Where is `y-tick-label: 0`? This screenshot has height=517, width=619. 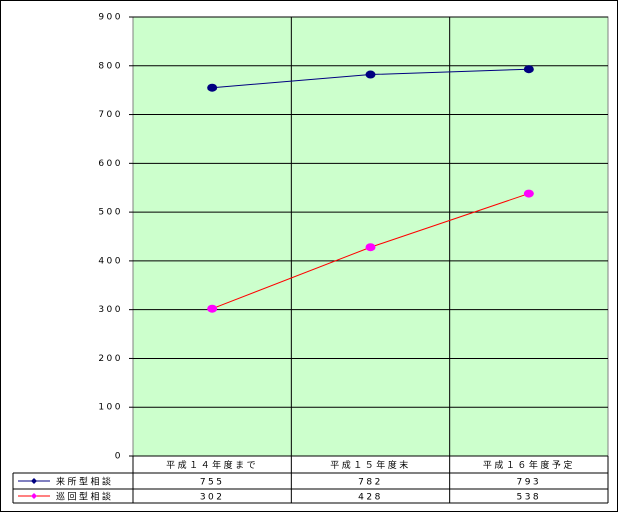
y-tick-label: 0 is located at coordinates (119, 457).